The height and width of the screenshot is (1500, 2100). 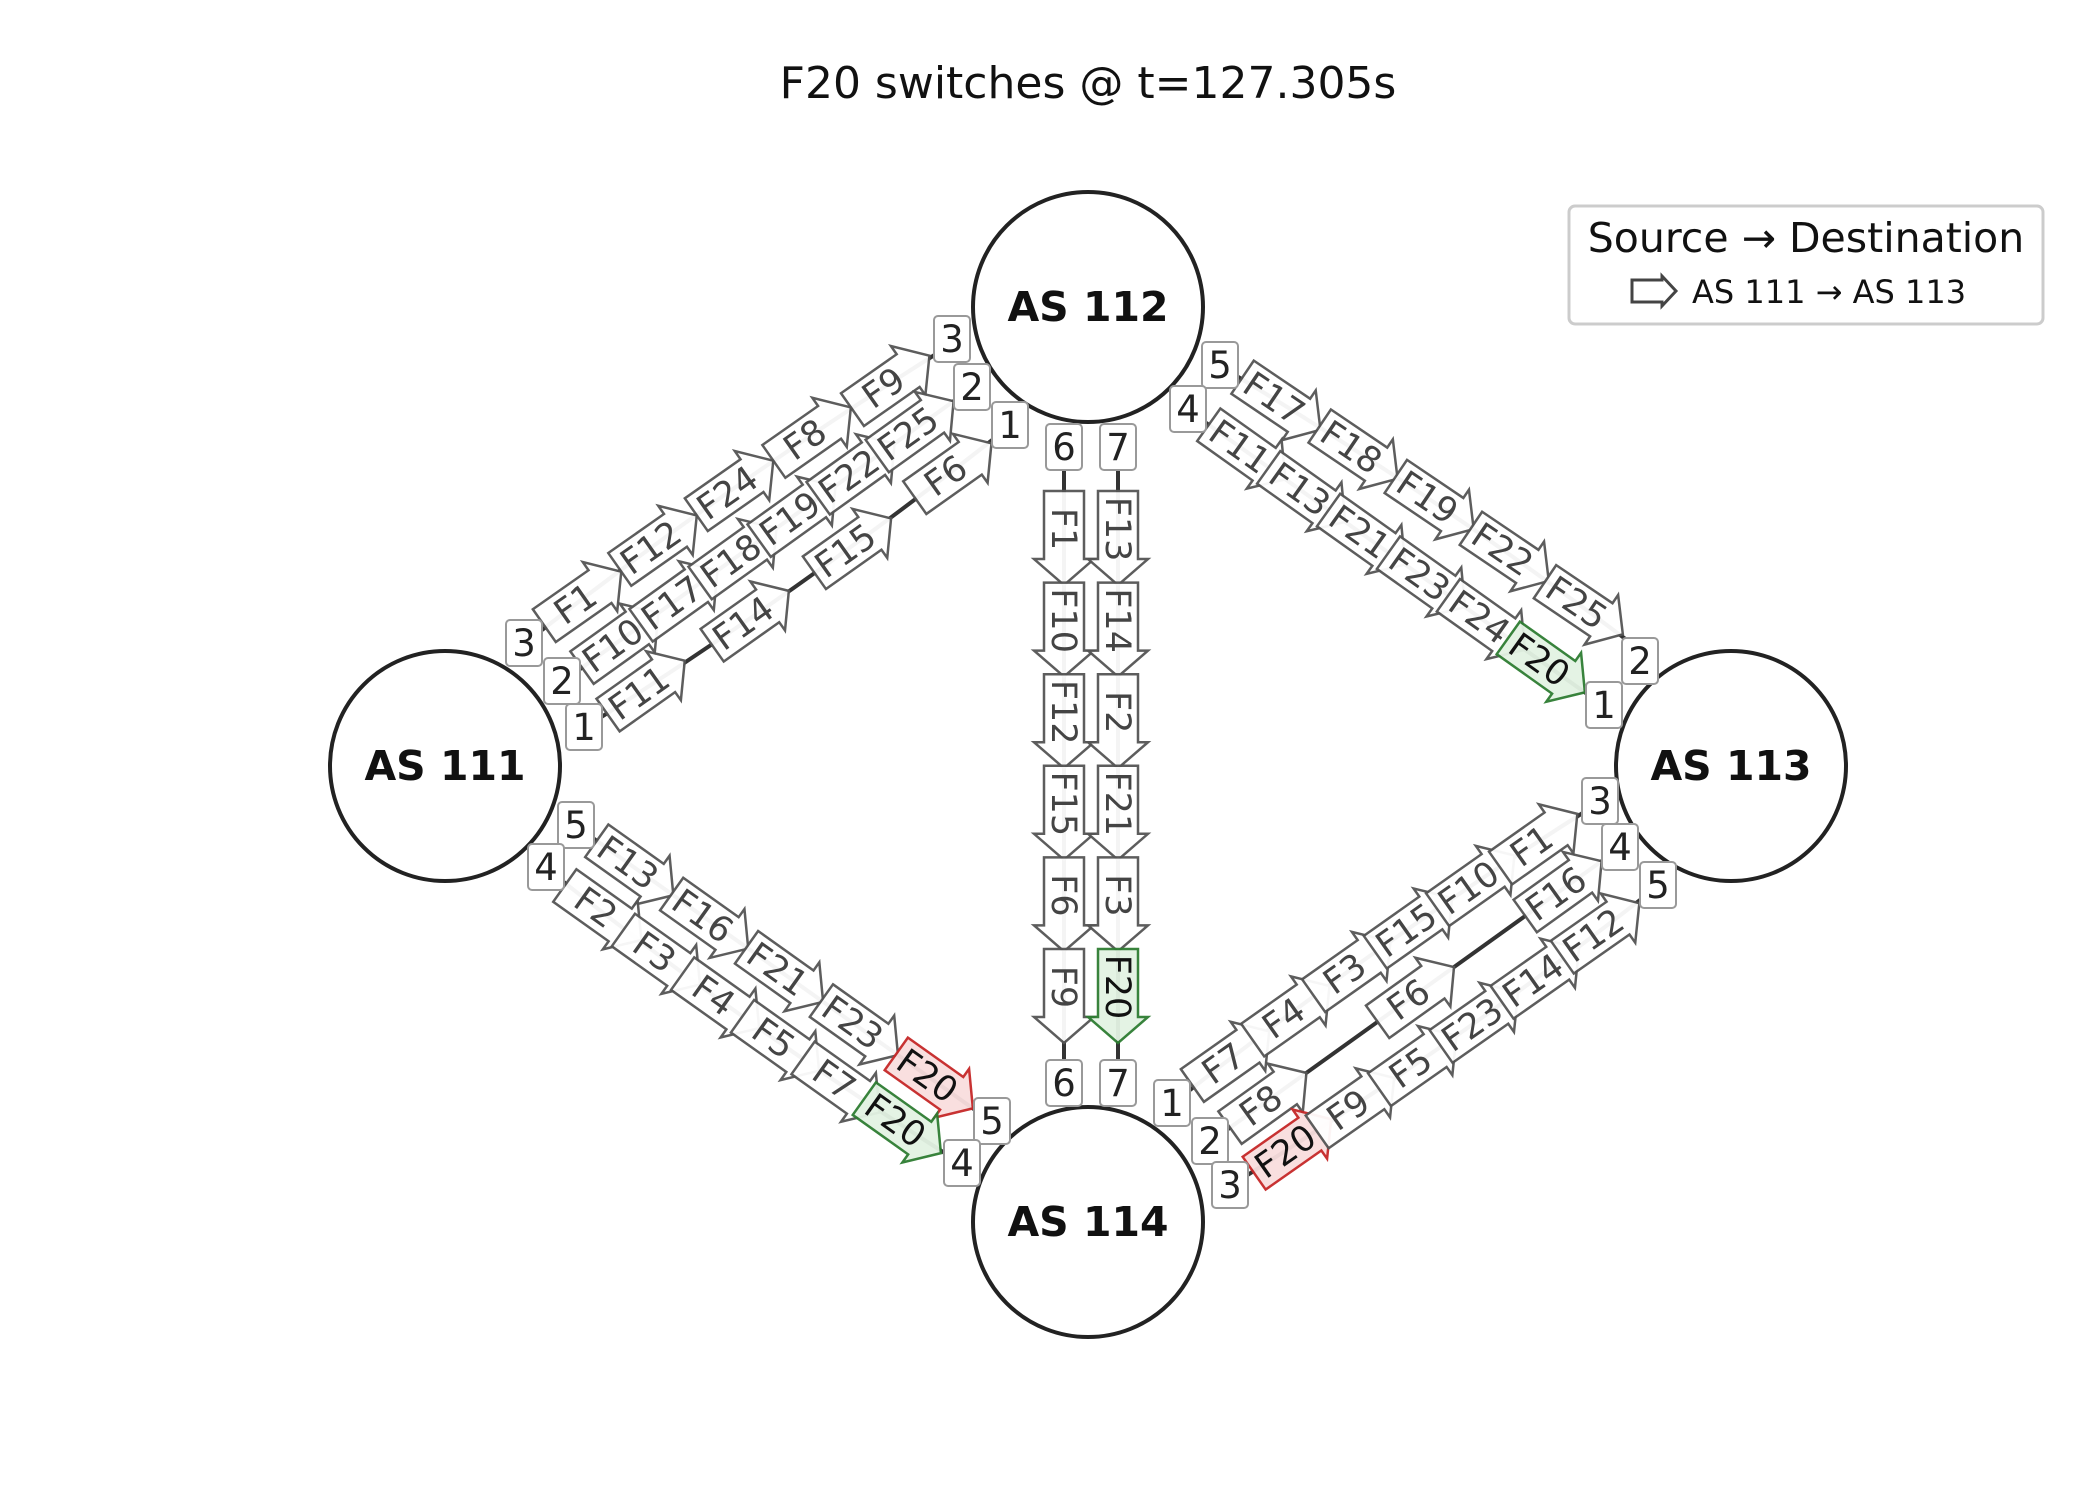 I want to click on flow-label: F6, so click(x=1063, y=895).